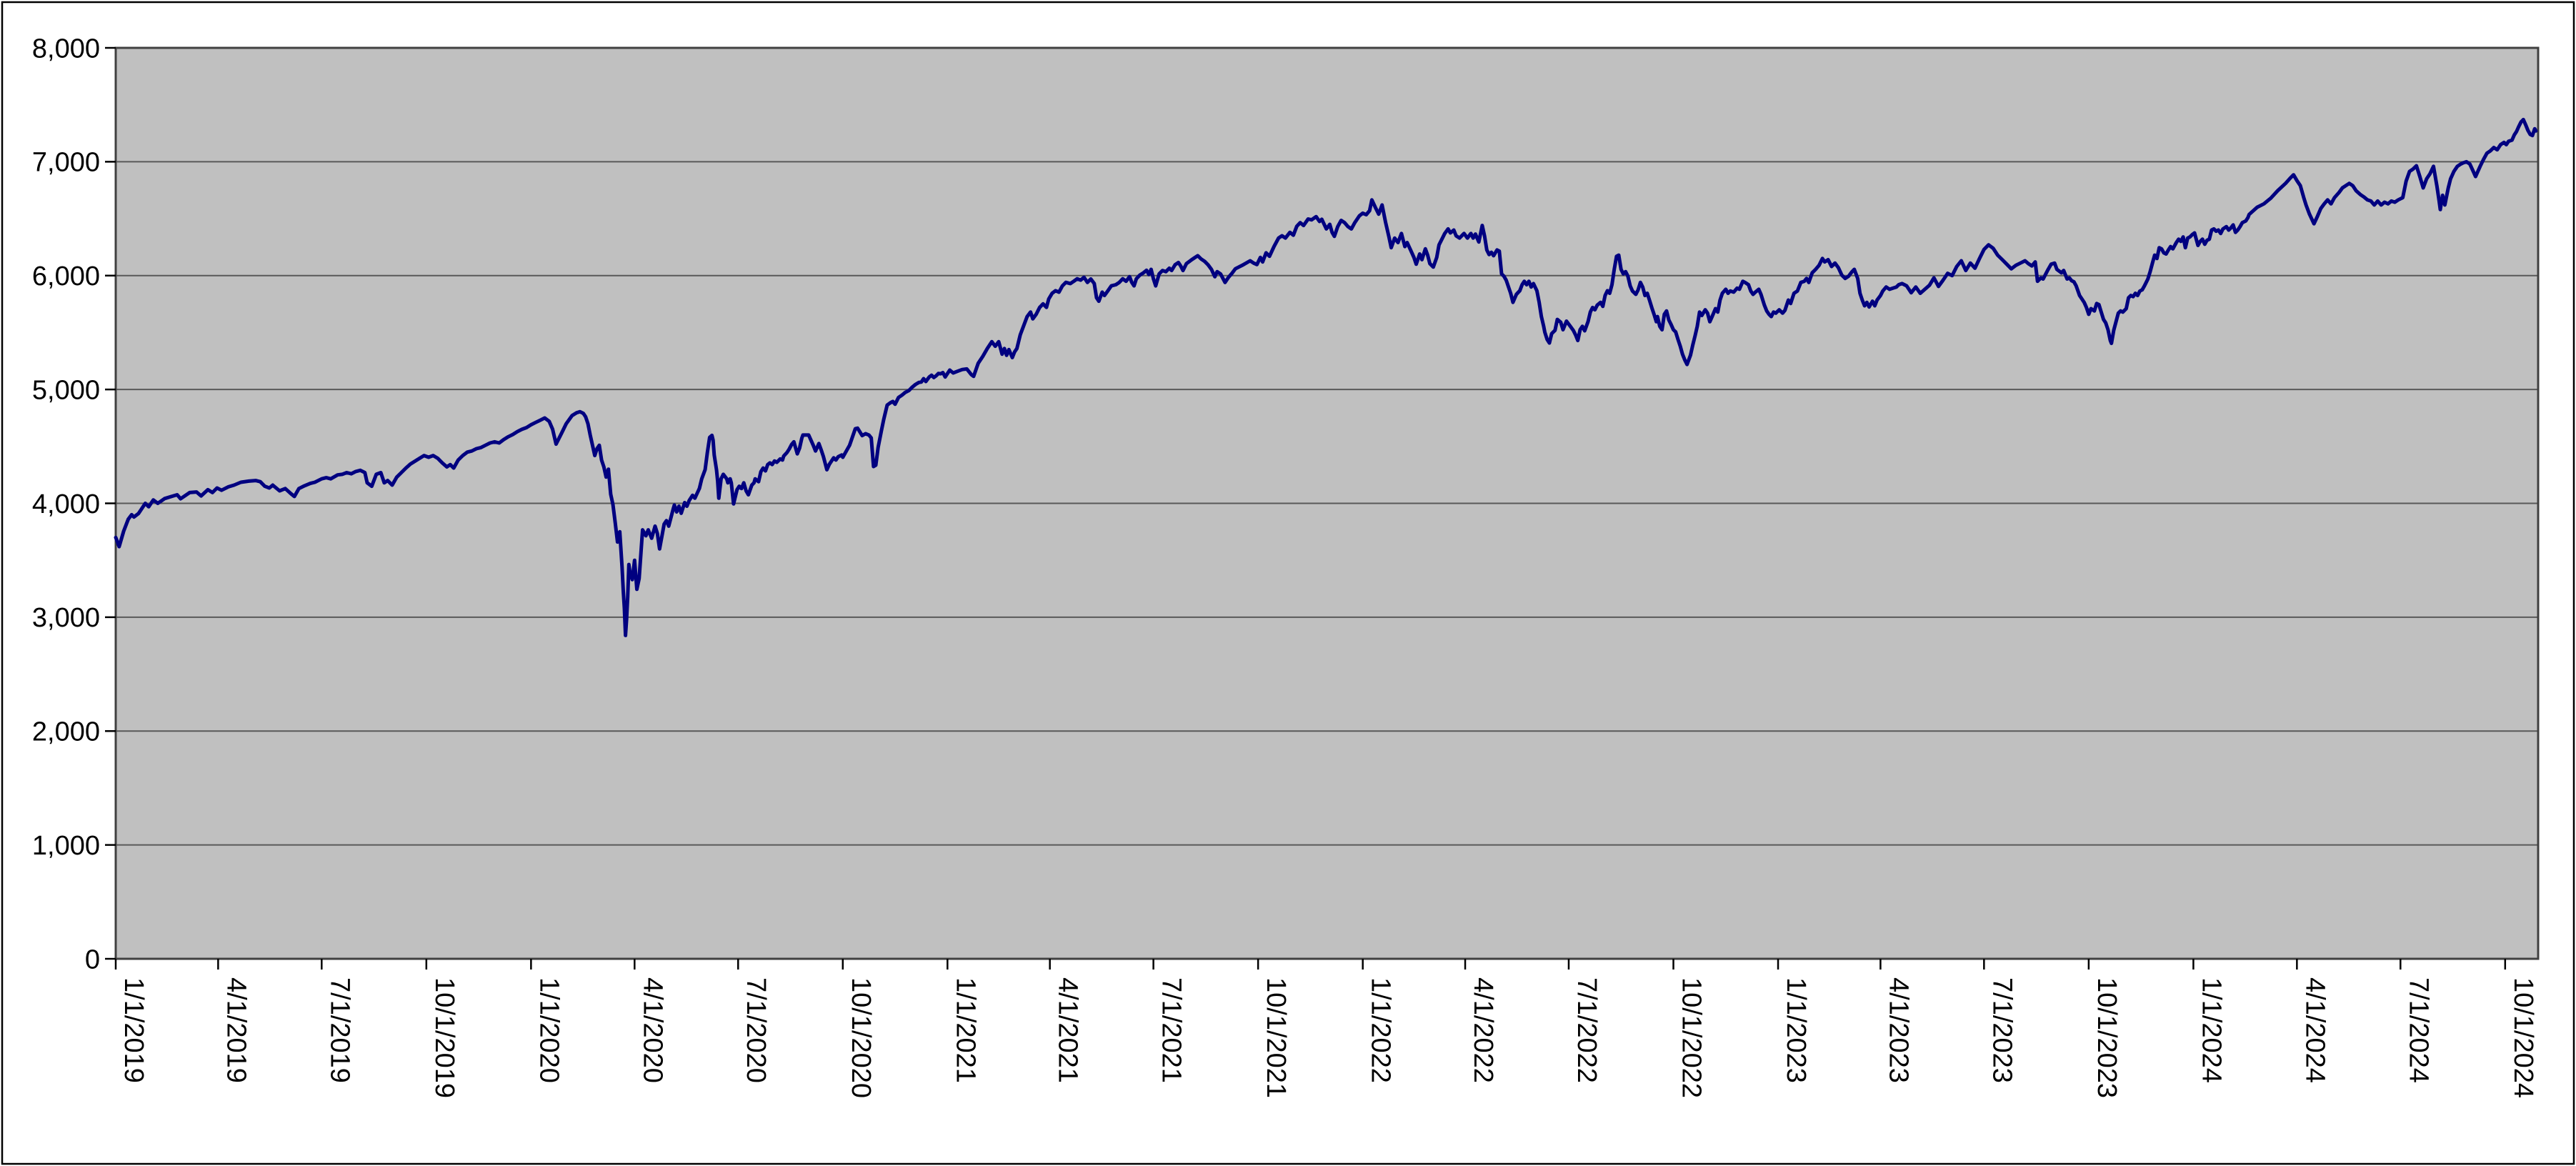 The height and width of the screenshot is (1166, 2576). What do you see at coordinates (1587, 1030) in the screenshot?
I see `x-tick-label: 7/1/2022` at bounding box center [1587, 1030].